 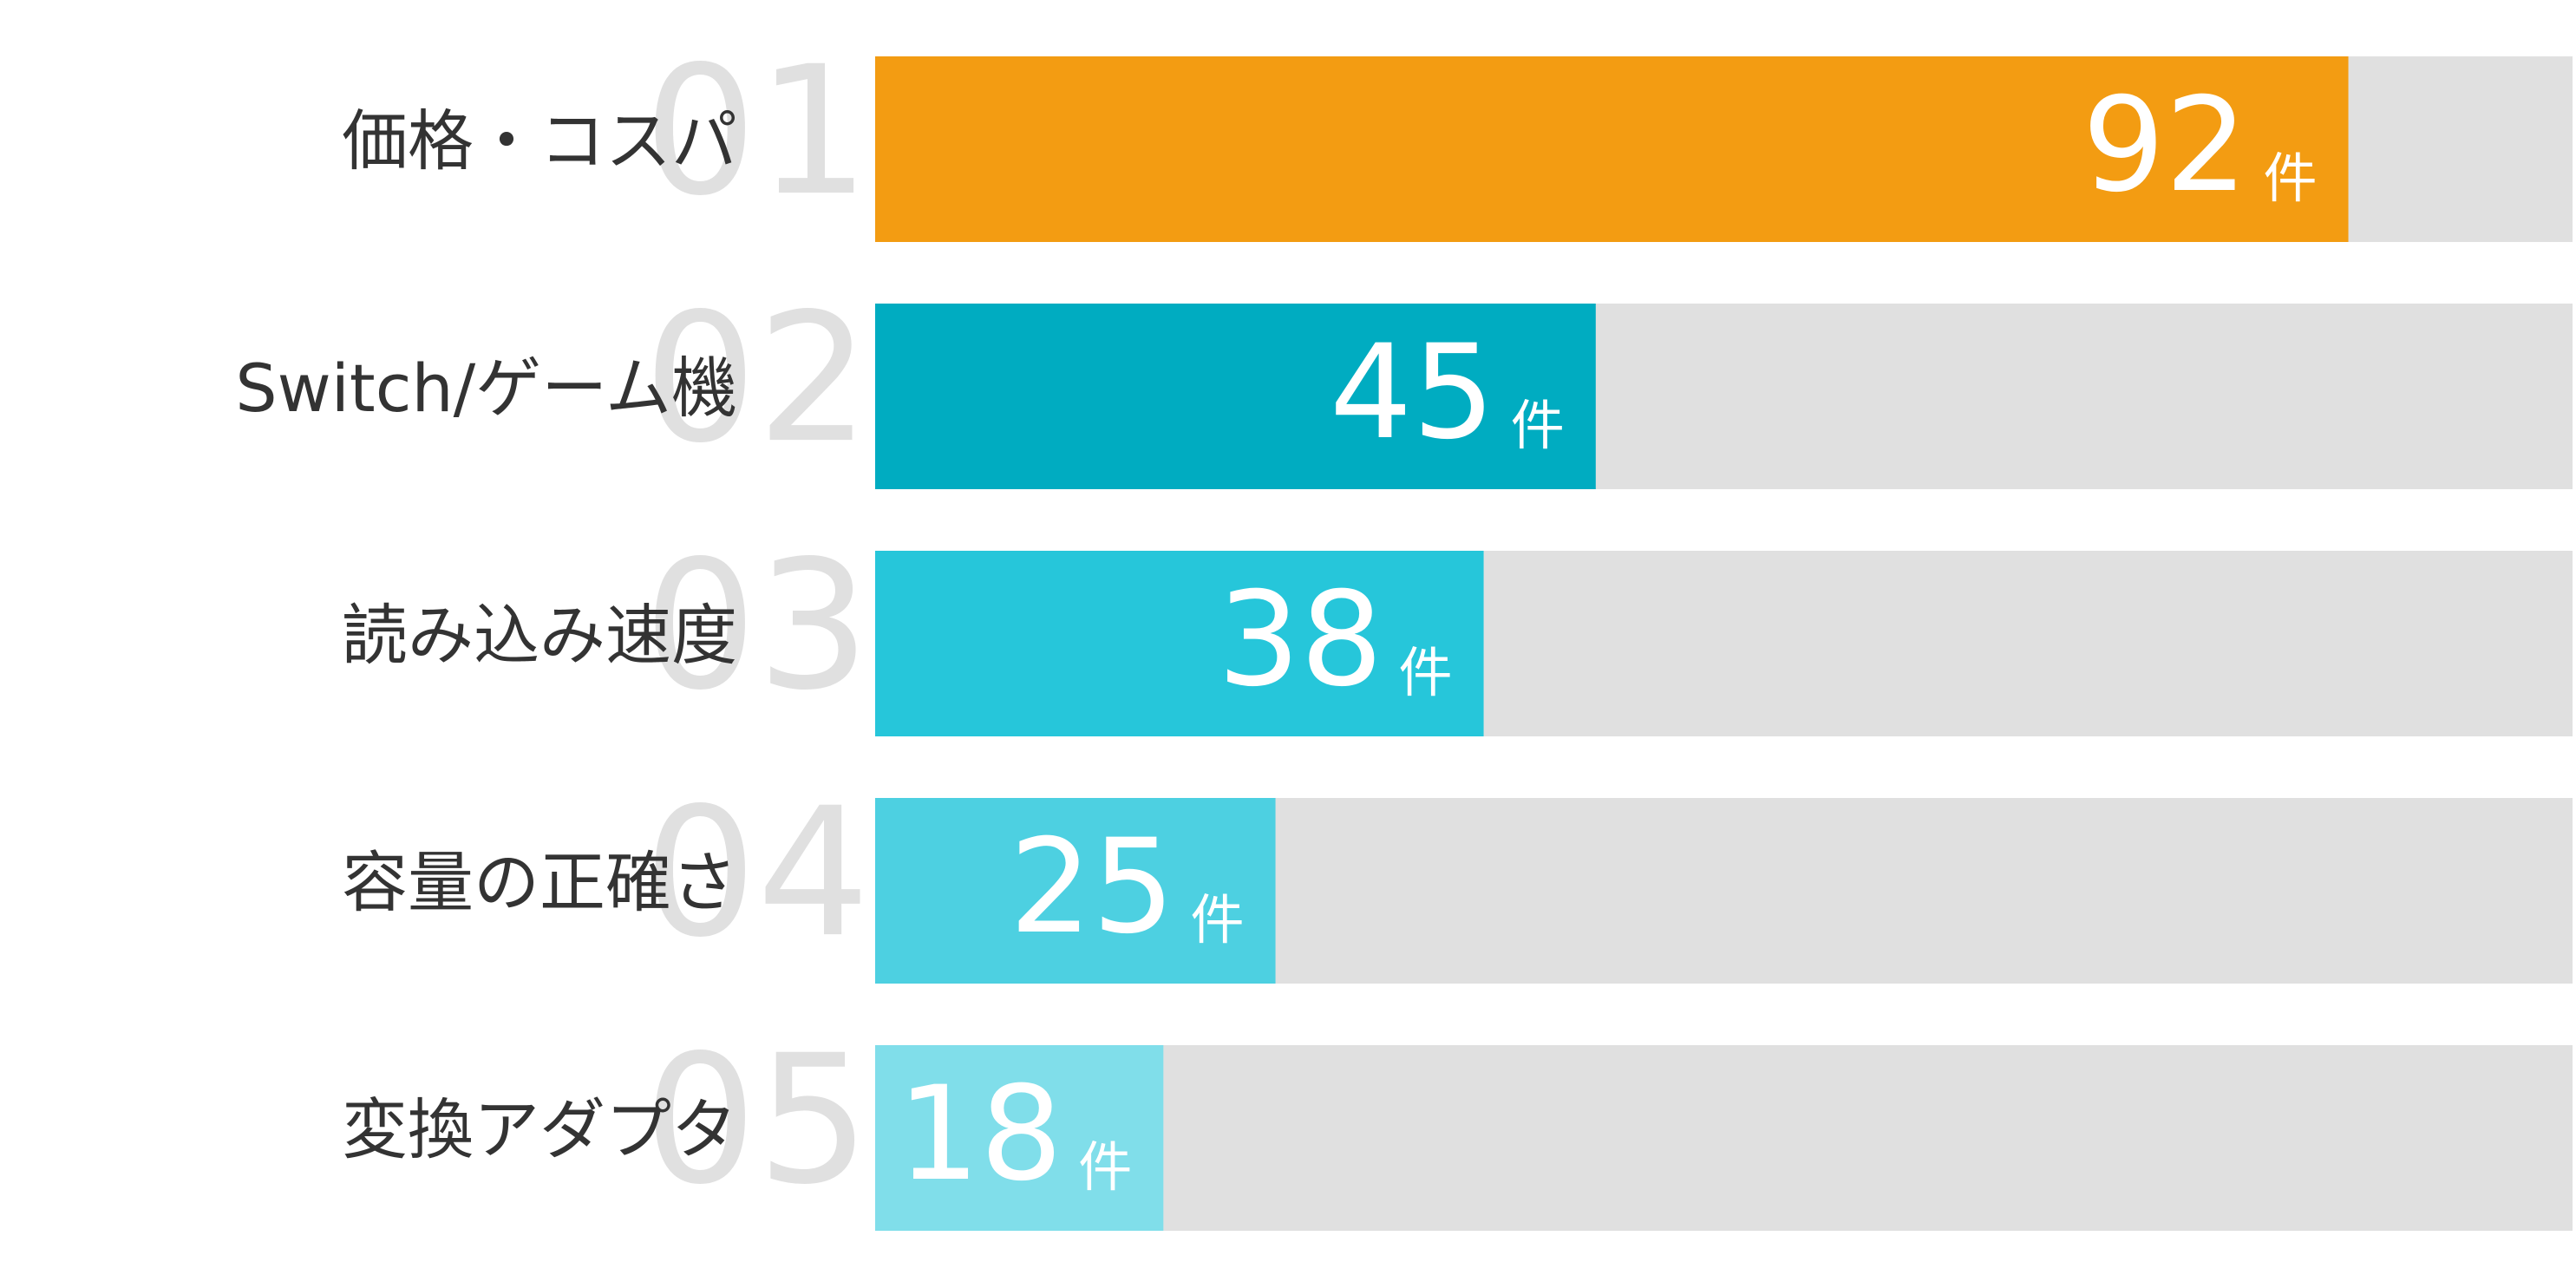 I want to click on rank-number: 02, so click(x=757, y=379).